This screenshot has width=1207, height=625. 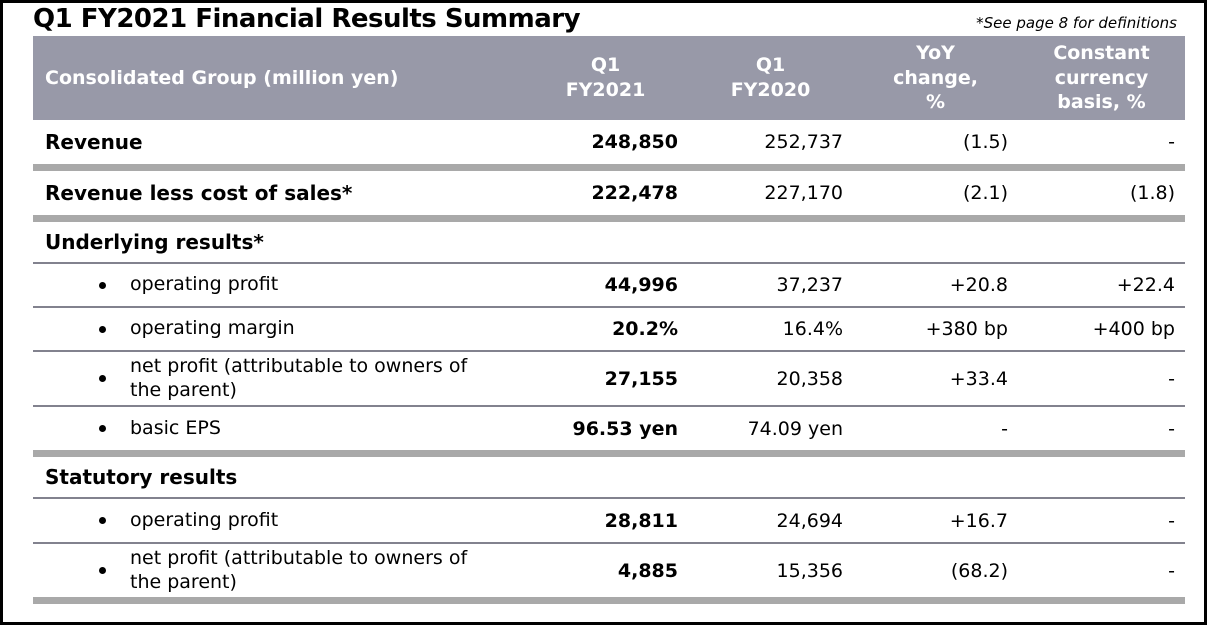 What do you see at coordinates (966, 329) in the screenshot?
I see `value-yoy-change: +380 bp` at bounding box center [966, 329].